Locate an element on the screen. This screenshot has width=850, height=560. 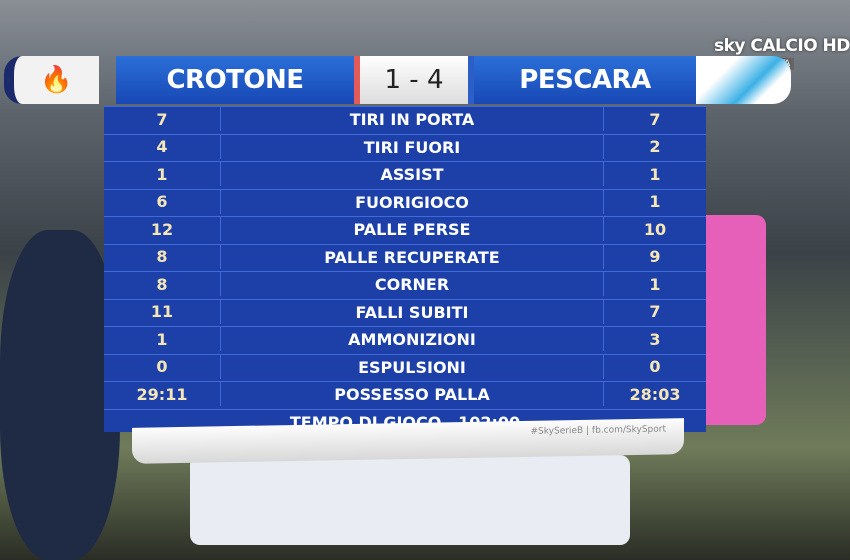
home-value: 4 is located at coordinates (162, 146).